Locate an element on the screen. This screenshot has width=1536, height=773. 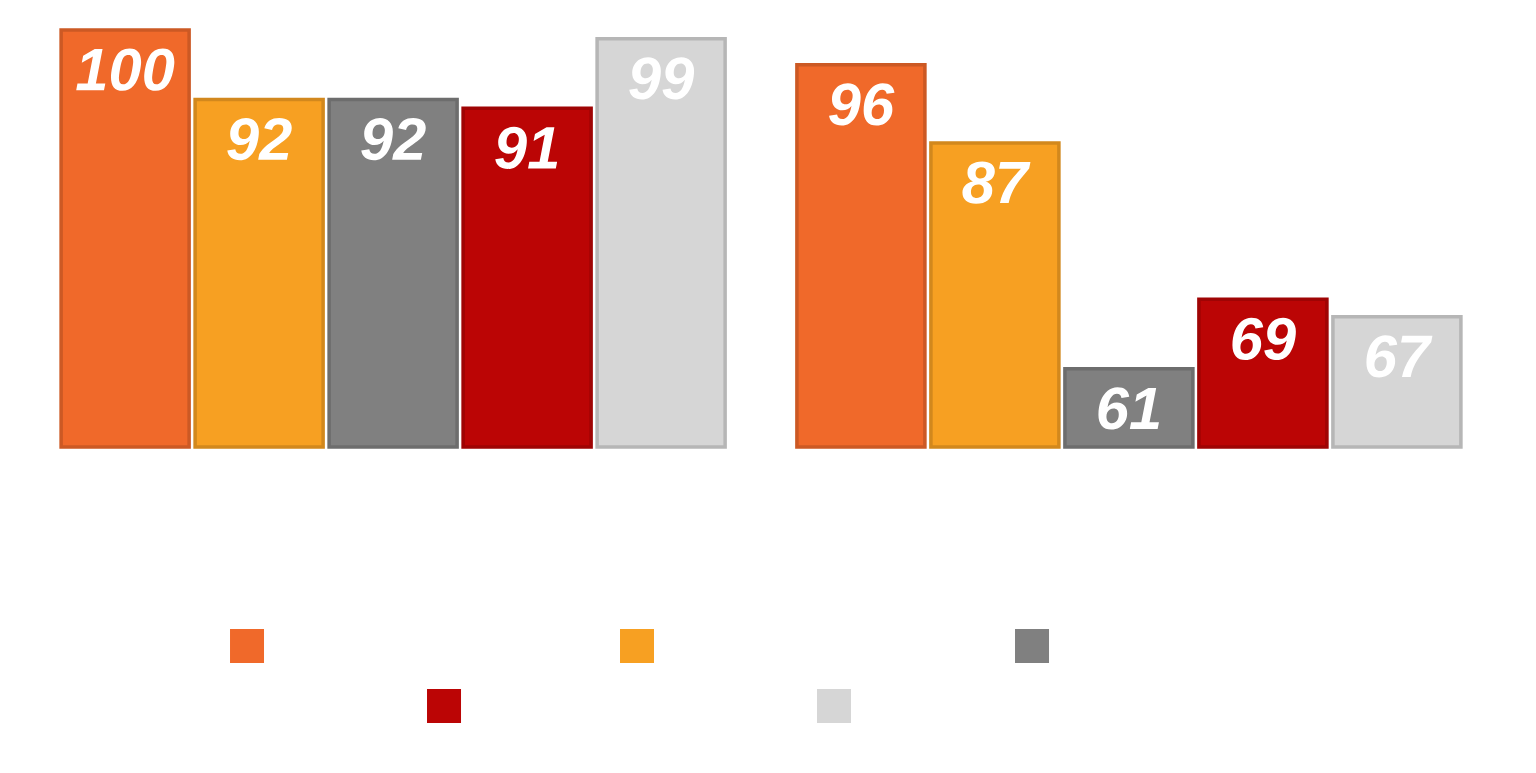
data-label: 96 is located at coordinates (862, 104).